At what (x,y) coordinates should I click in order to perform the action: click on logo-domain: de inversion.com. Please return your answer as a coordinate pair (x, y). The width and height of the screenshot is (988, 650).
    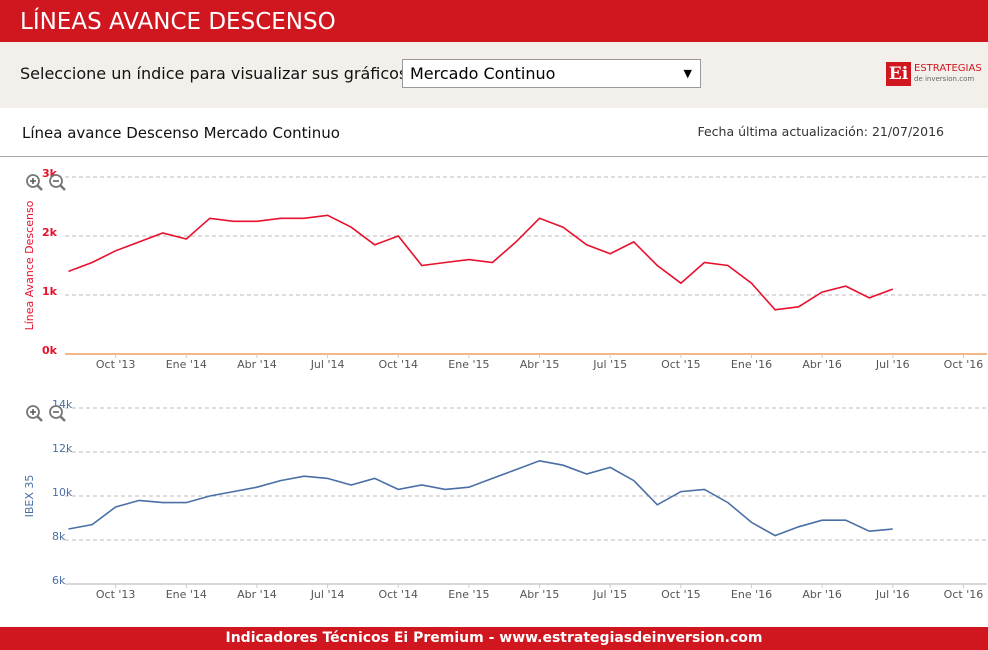
    Looking at the image, I should click on (944, 79).